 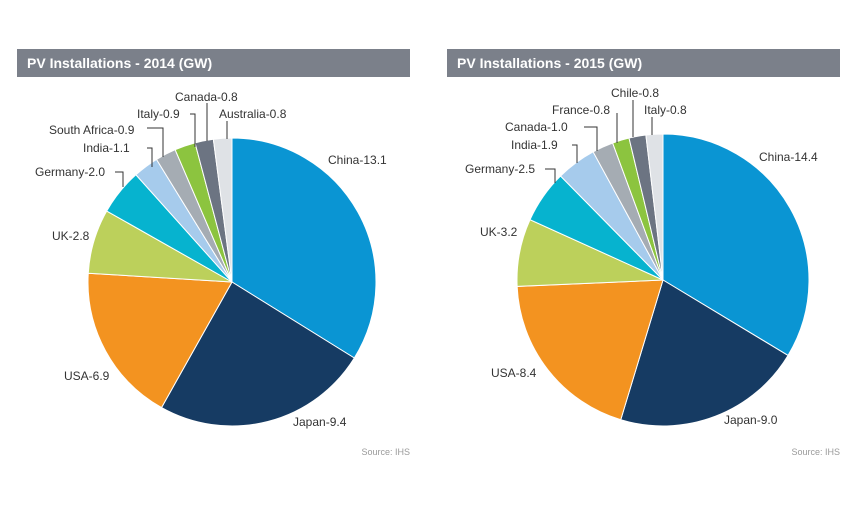 What do you see at coordinates (158, 114) in the screenshot?
I see `slice-label: Italy-0.9` at bounding box center [158, 114].